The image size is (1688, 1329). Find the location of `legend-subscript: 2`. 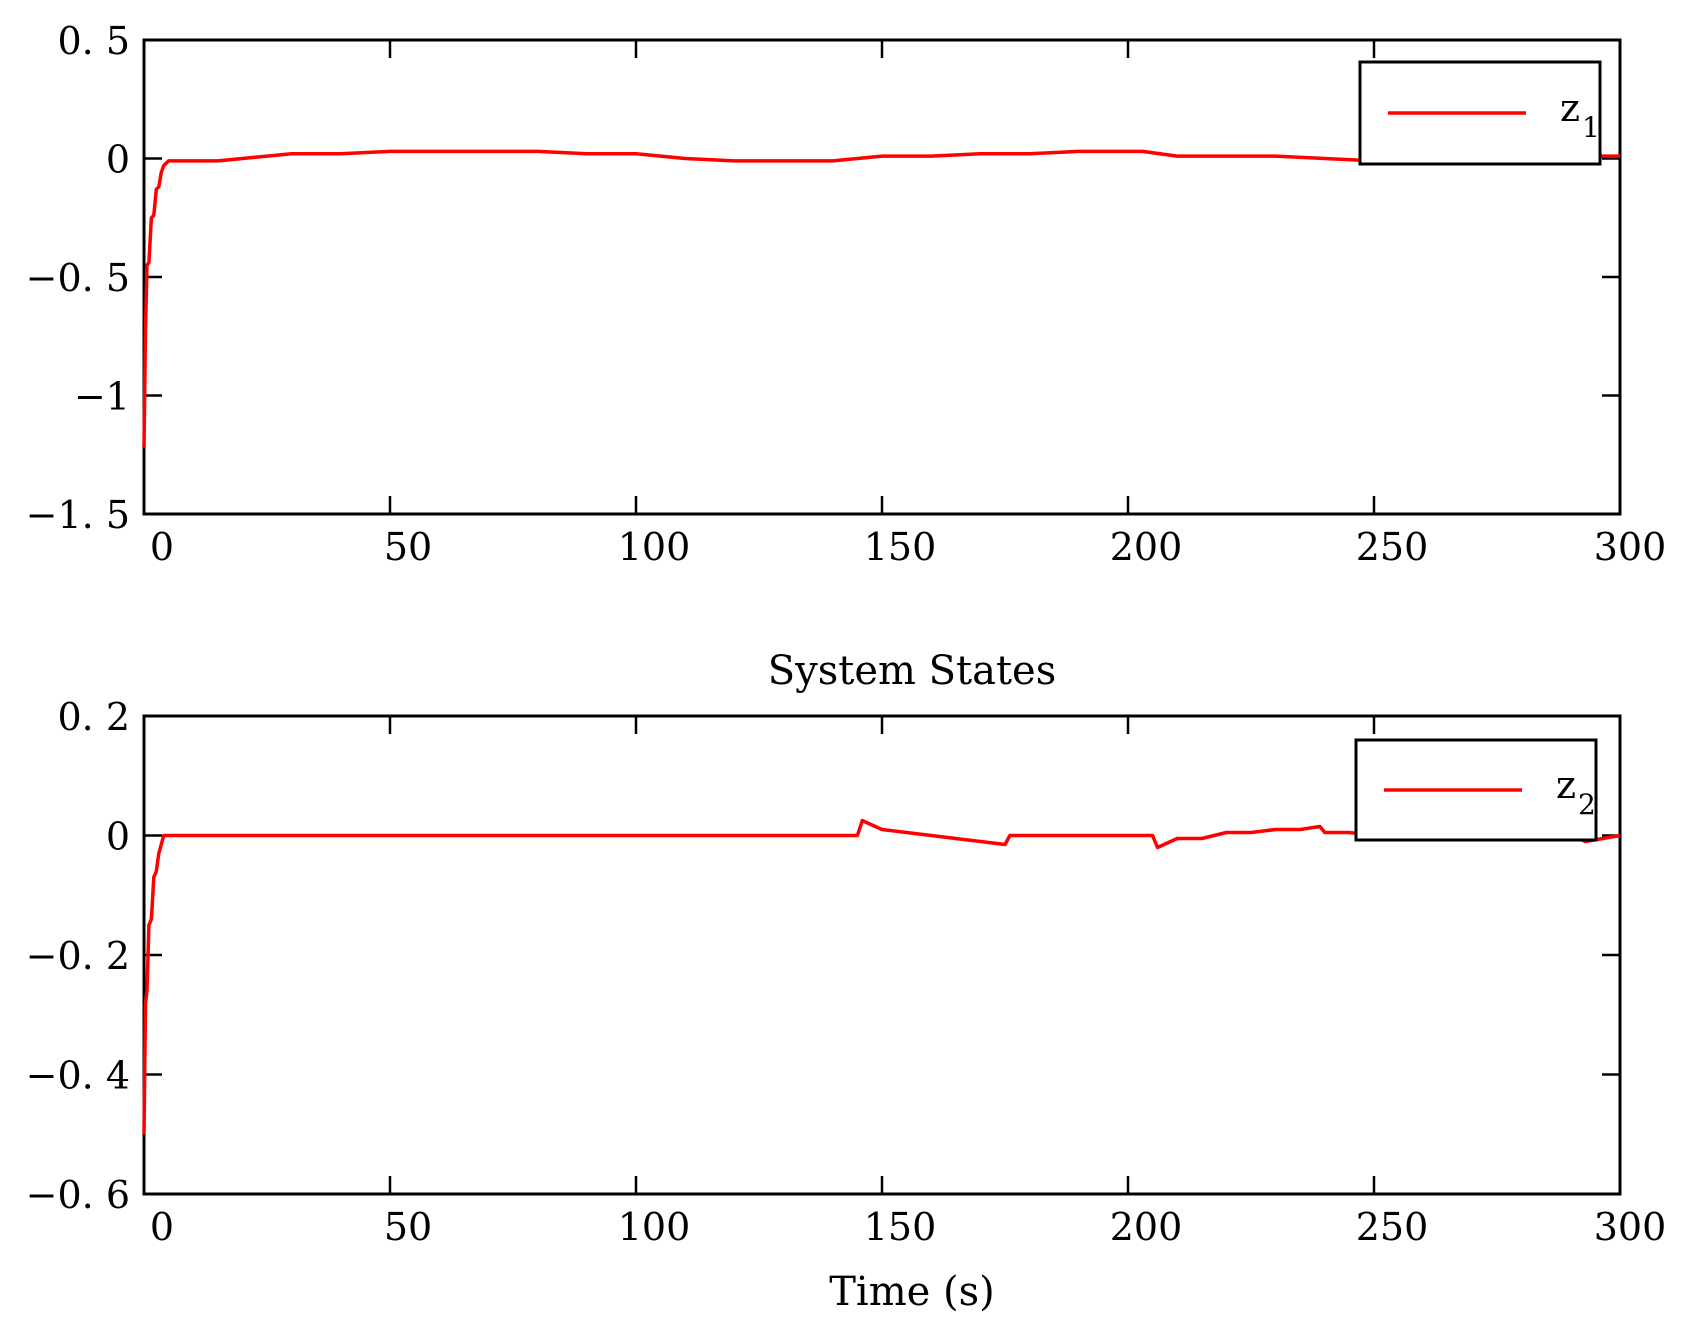

legend-subscript: 2 is located at coordinates (1587, 804).